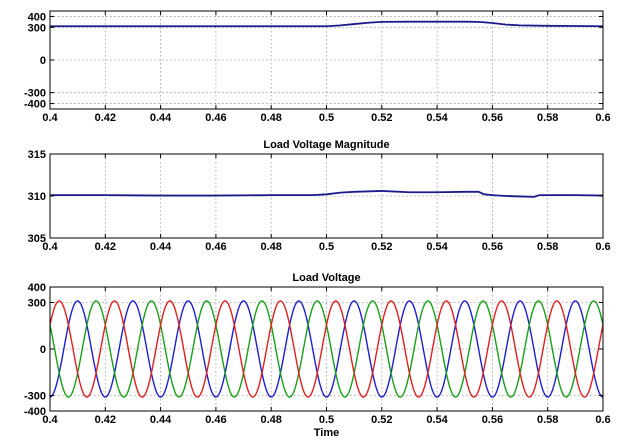 Image resolution: width=624 pixels, height=446 pixels. What do you see at coordinates (326, 433) in the screenshot?
I see `x-axis-label: Time` at bounding box center [326, 433].